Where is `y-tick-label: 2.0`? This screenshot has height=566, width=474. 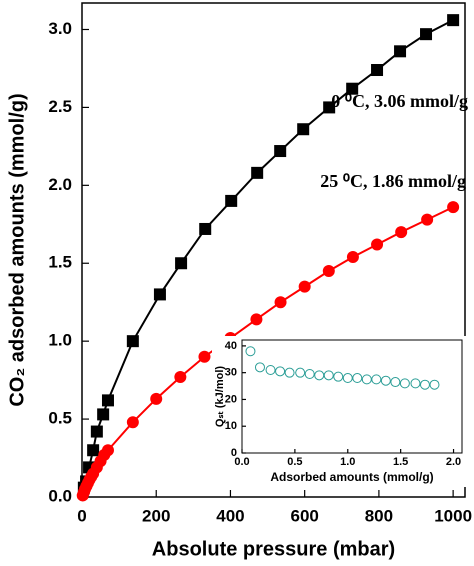
y-tick-label: 2.0 is located at coordinates (60, 184).